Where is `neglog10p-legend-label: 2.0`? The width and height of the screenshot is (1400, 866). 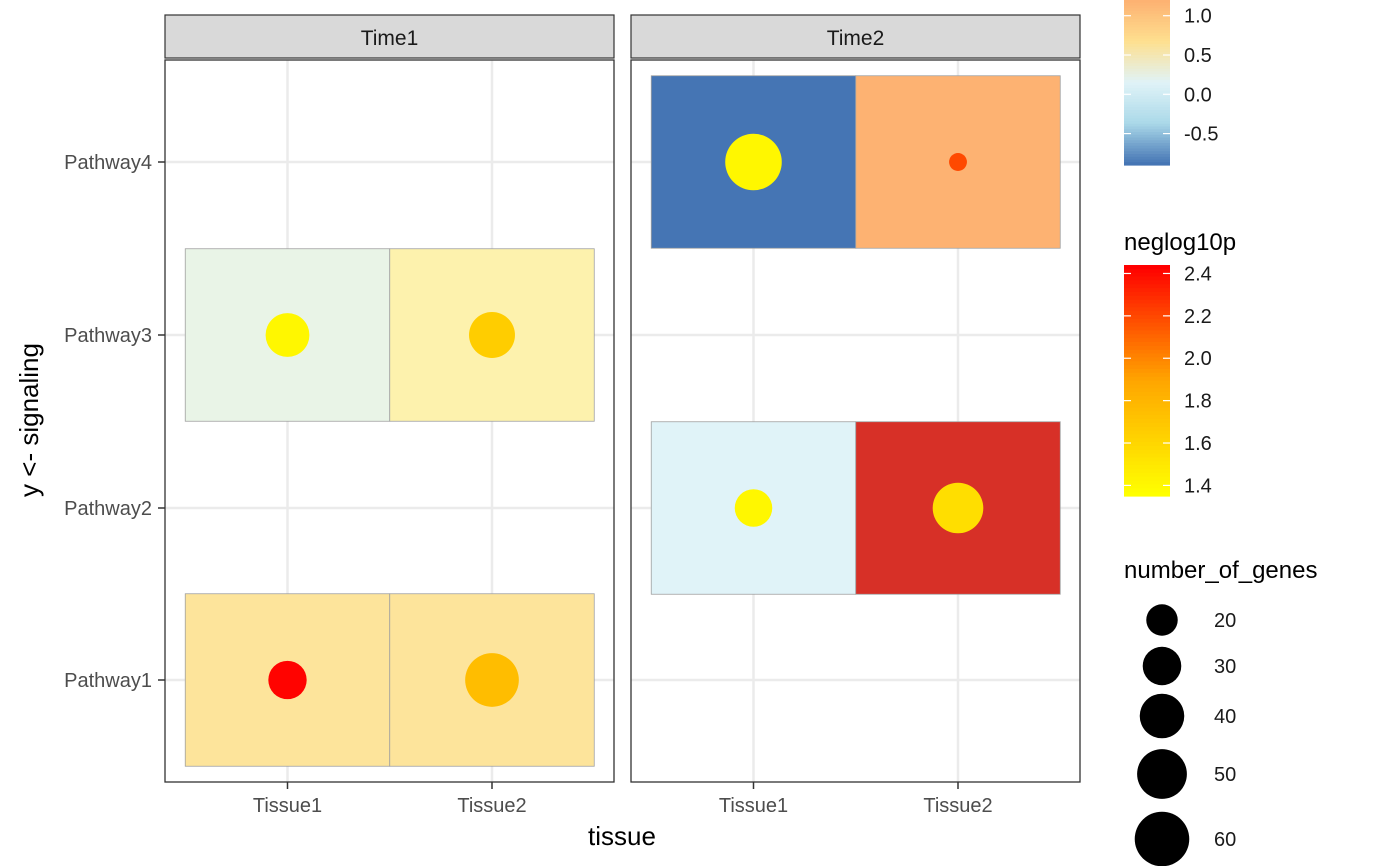
neglog10p-legend-label: 2.0 is located at coordinates (1198, 359).